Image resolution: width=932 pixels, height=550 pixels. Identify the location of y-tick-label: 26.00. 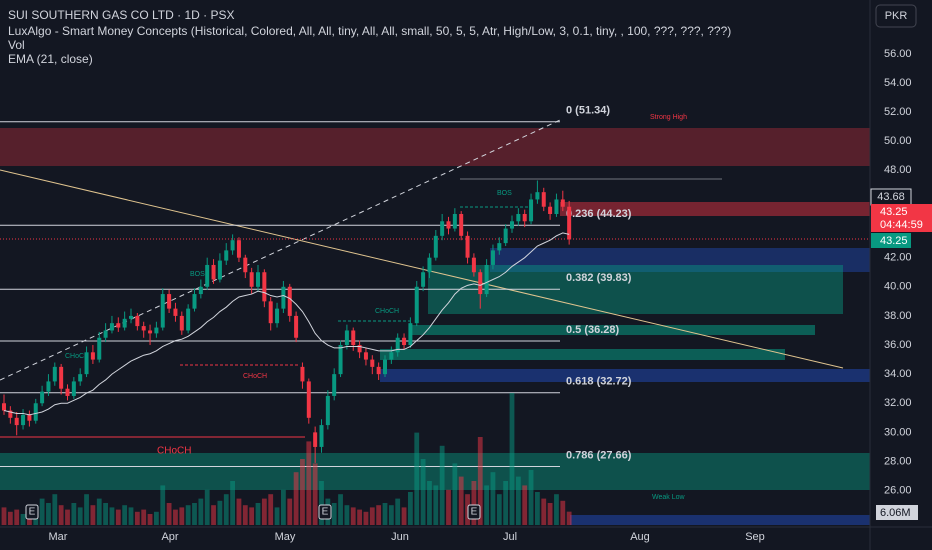
(898, 491).